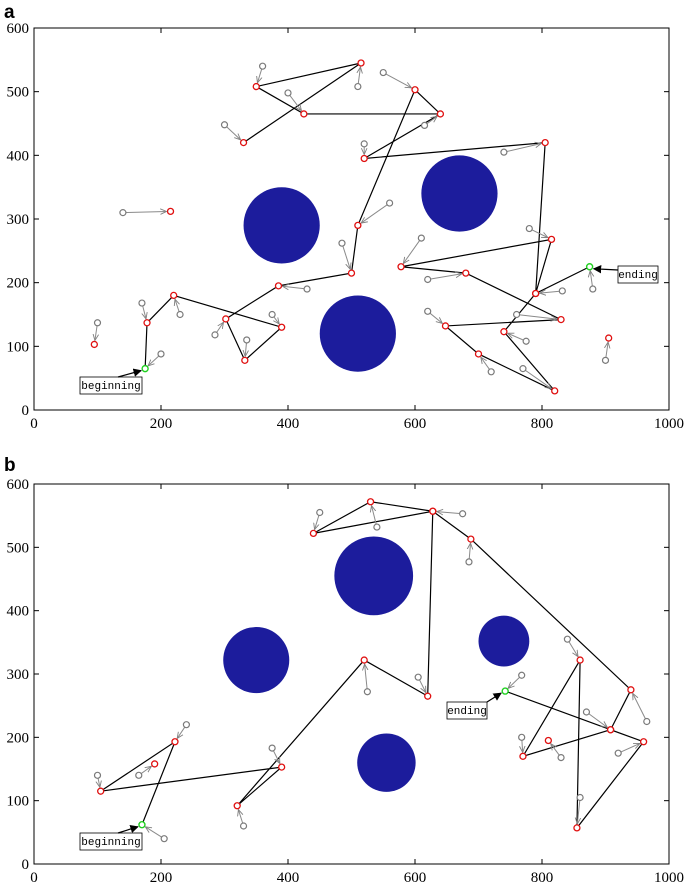 This screenshot has height=887, width=685. I want to click on panel-label: b, so click(10, 465).